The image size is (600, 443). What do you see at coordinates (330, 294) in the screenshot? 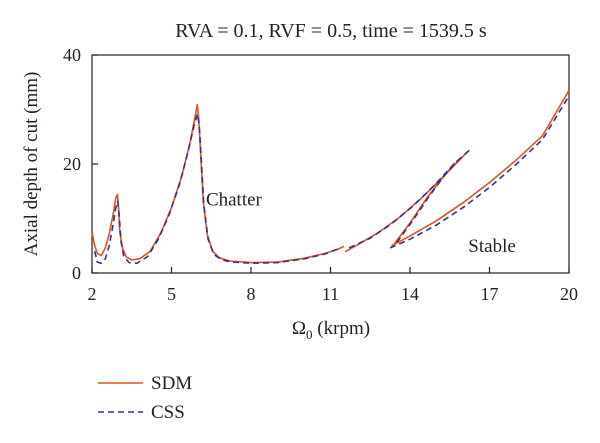
I see `x-tick-label: 11` at bounding box center [330, 294].